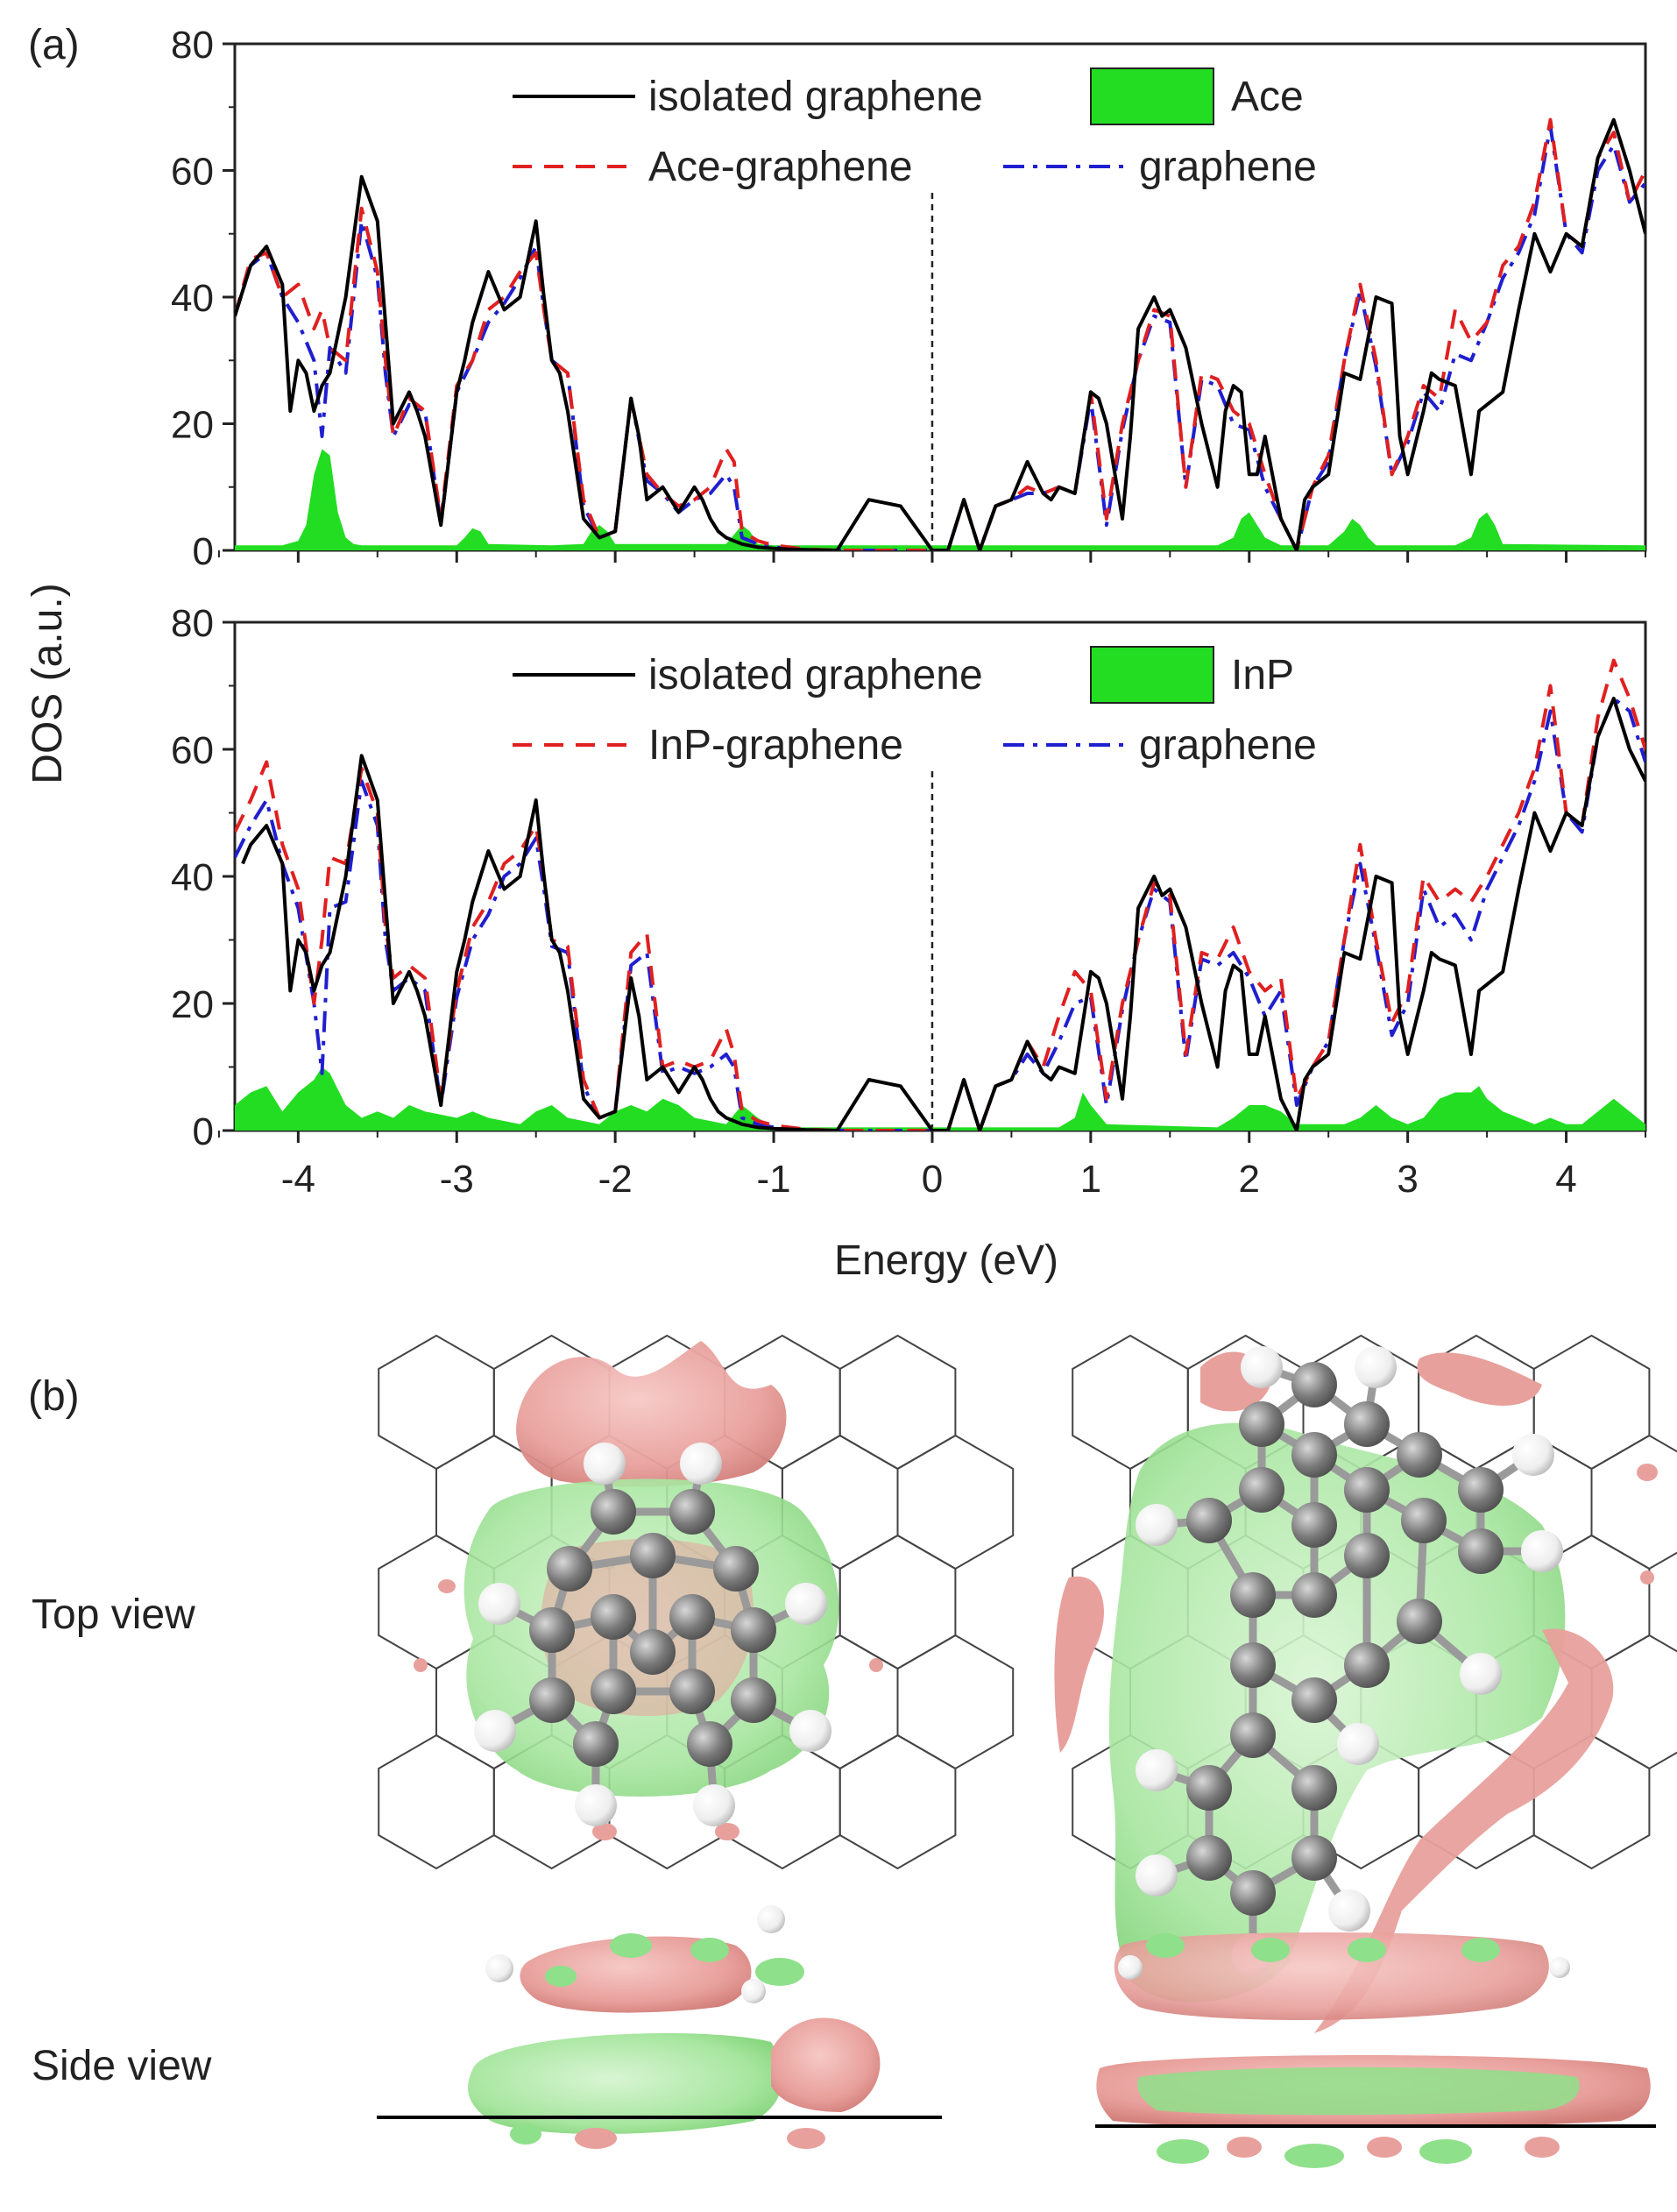 This screenshot has width=1677, height=2212. What do you see at coordinates (122, 2066) in the screenshot?
I see `row-label-side-view: Side view` at bounding box center [122, 2066].